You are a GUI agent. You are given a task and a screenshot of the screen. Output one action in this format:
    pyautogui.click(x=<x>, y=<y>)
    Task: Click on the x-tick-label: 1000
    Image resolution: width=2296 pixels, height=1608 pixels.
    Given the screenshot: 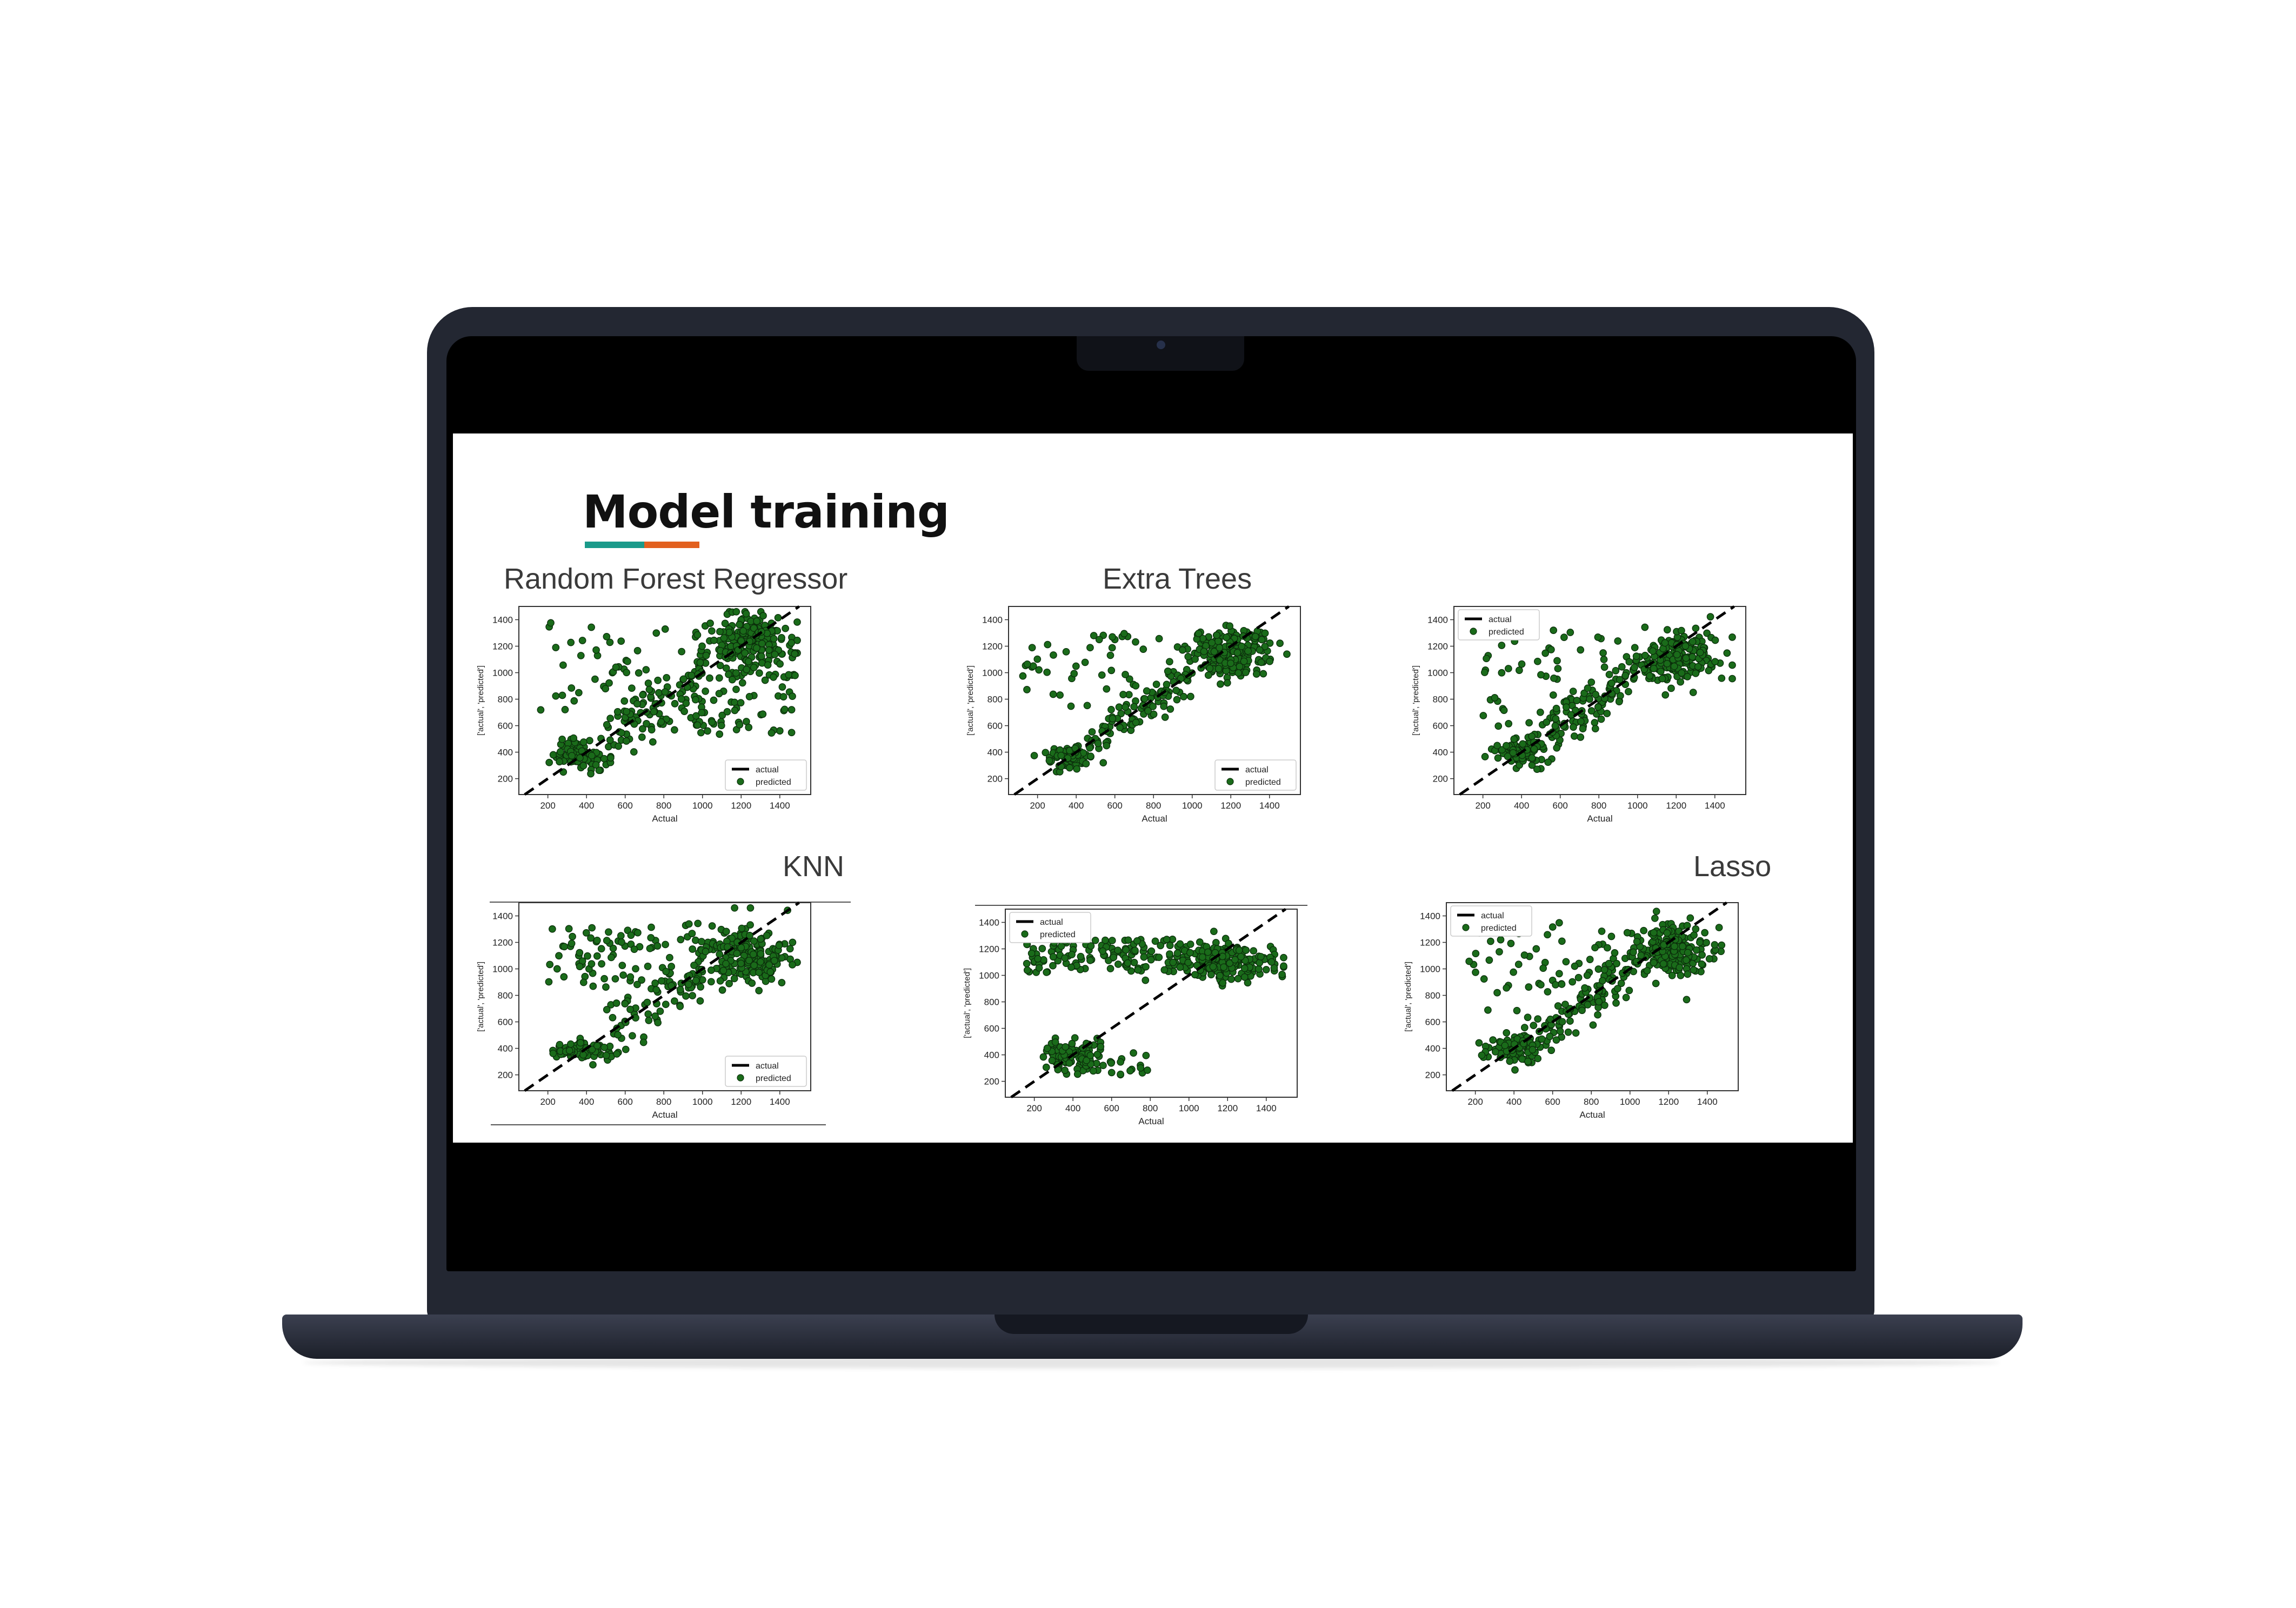 What is the action you would take?
    pyautogui.click(x=702, y=805)
    